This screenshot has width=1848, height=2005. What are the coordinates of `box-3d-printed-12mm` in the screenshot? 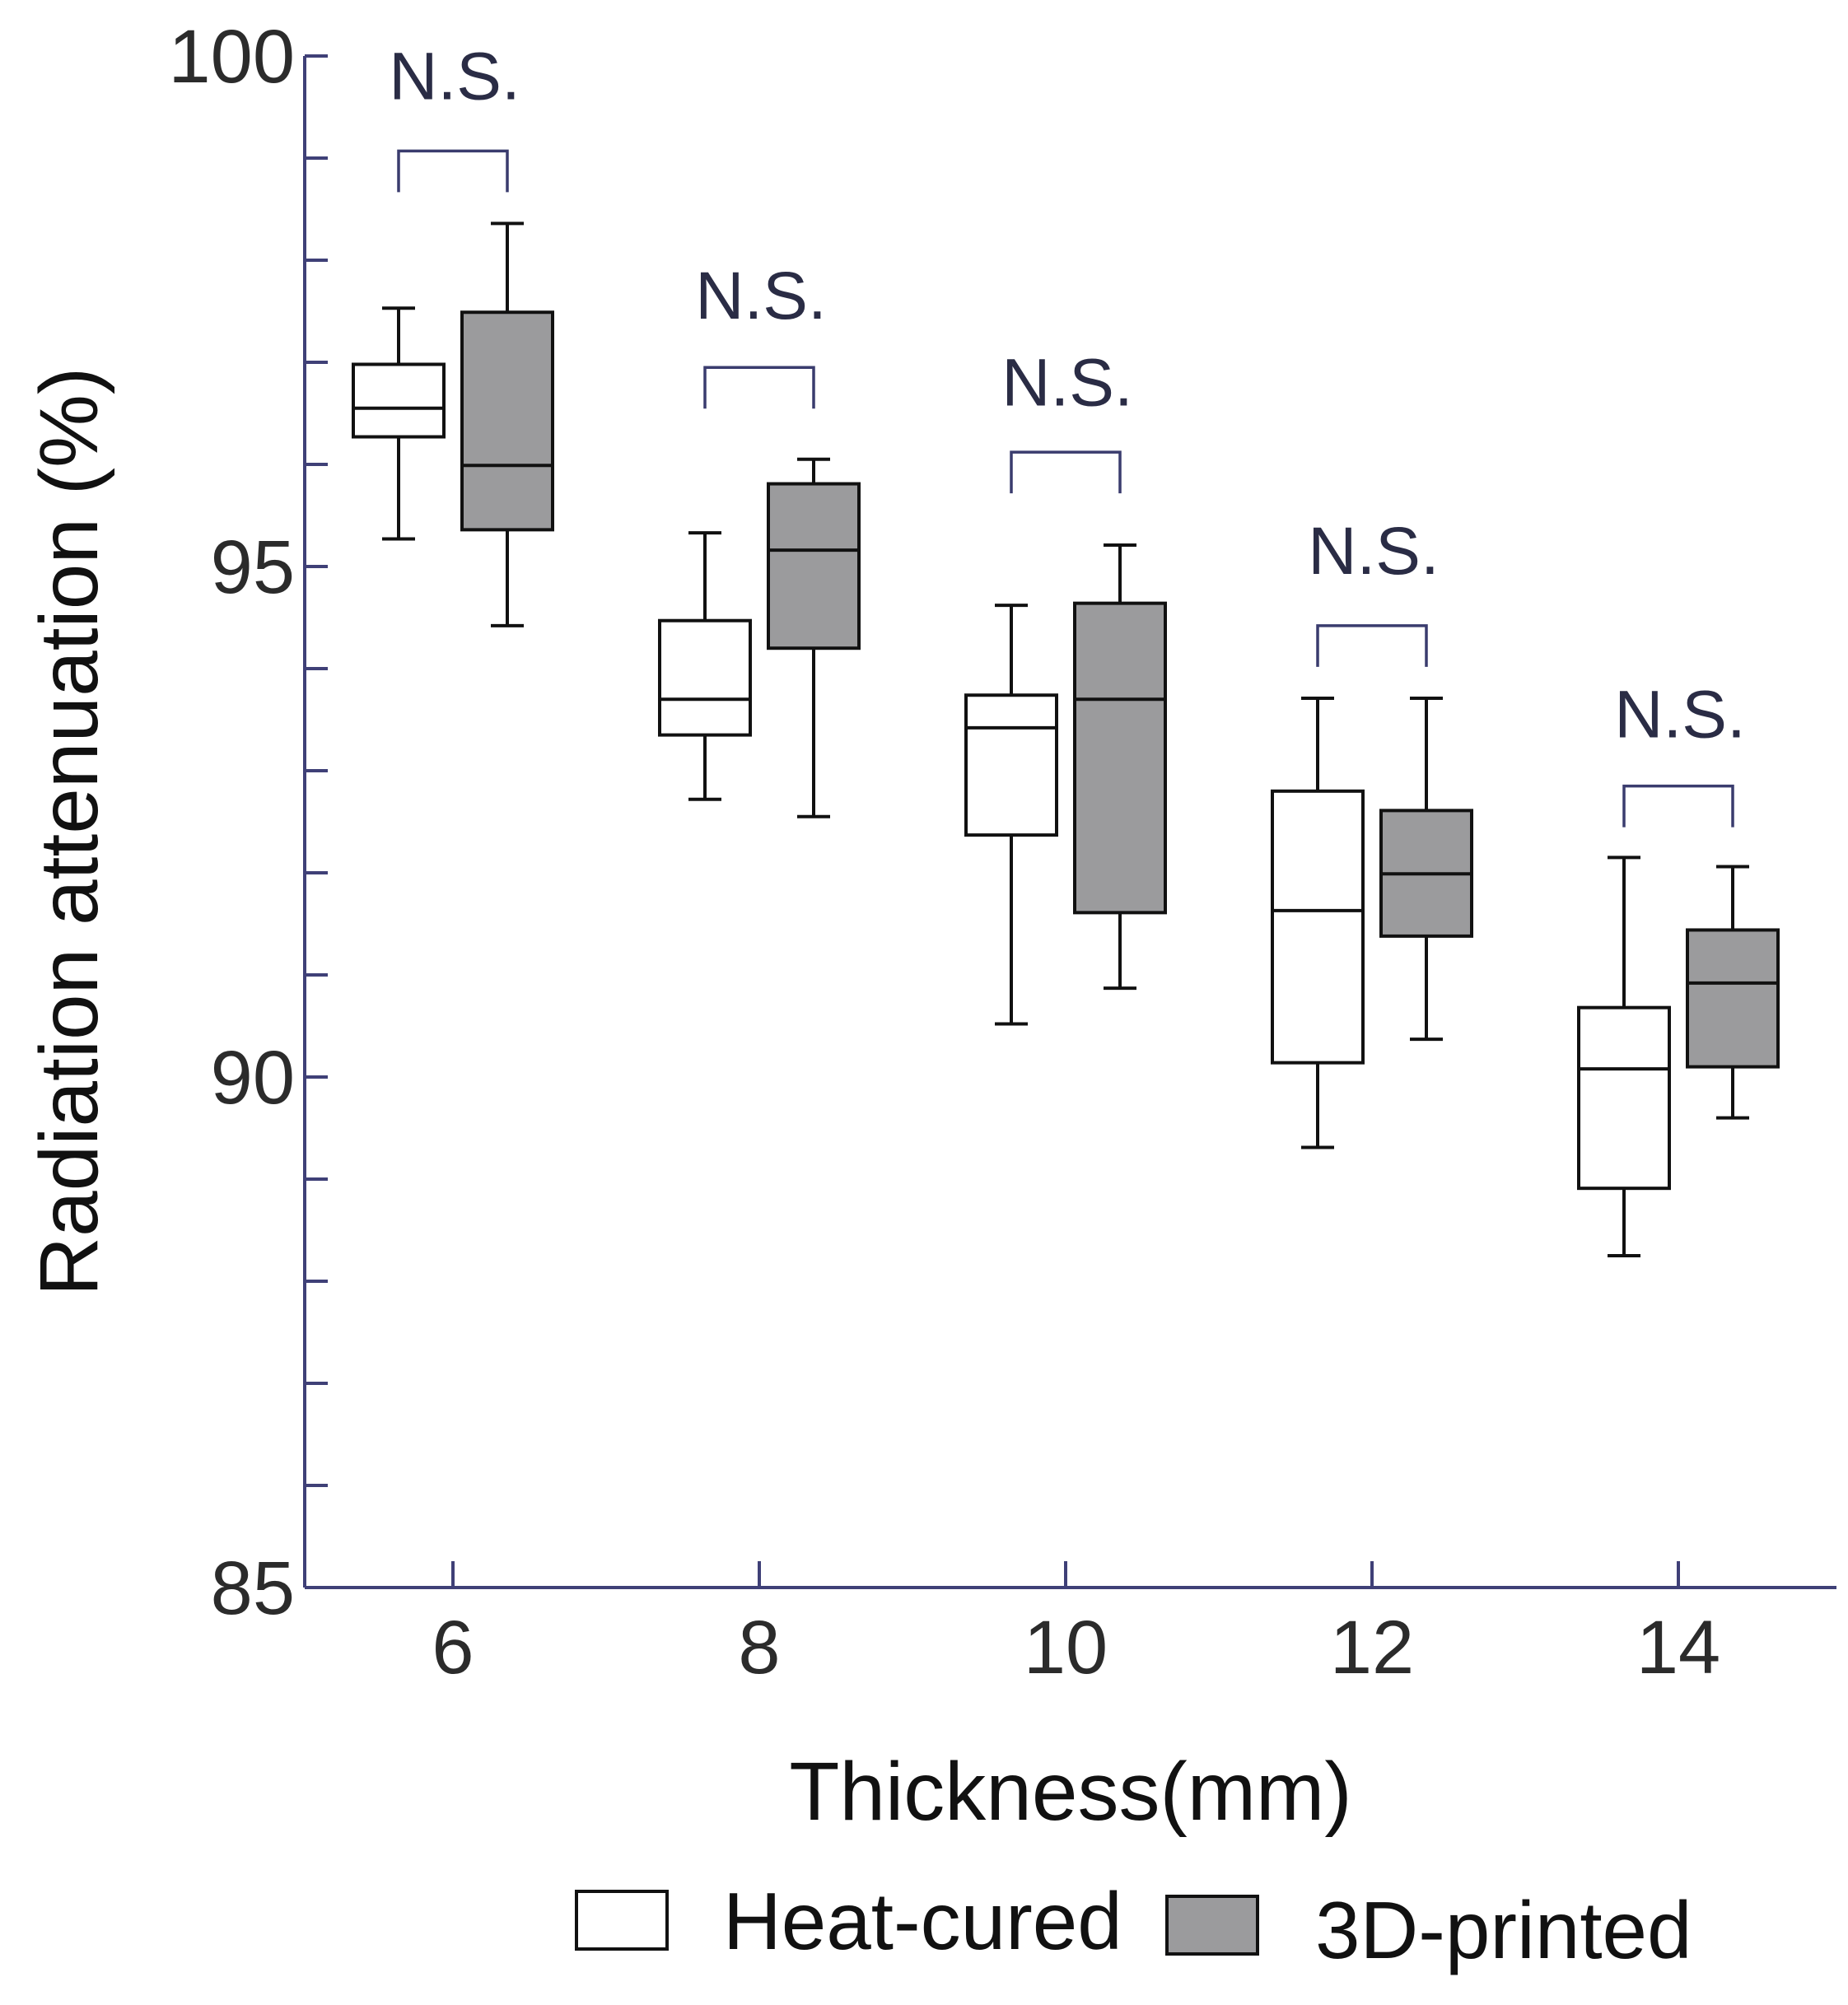 It's located at (1426, 869).